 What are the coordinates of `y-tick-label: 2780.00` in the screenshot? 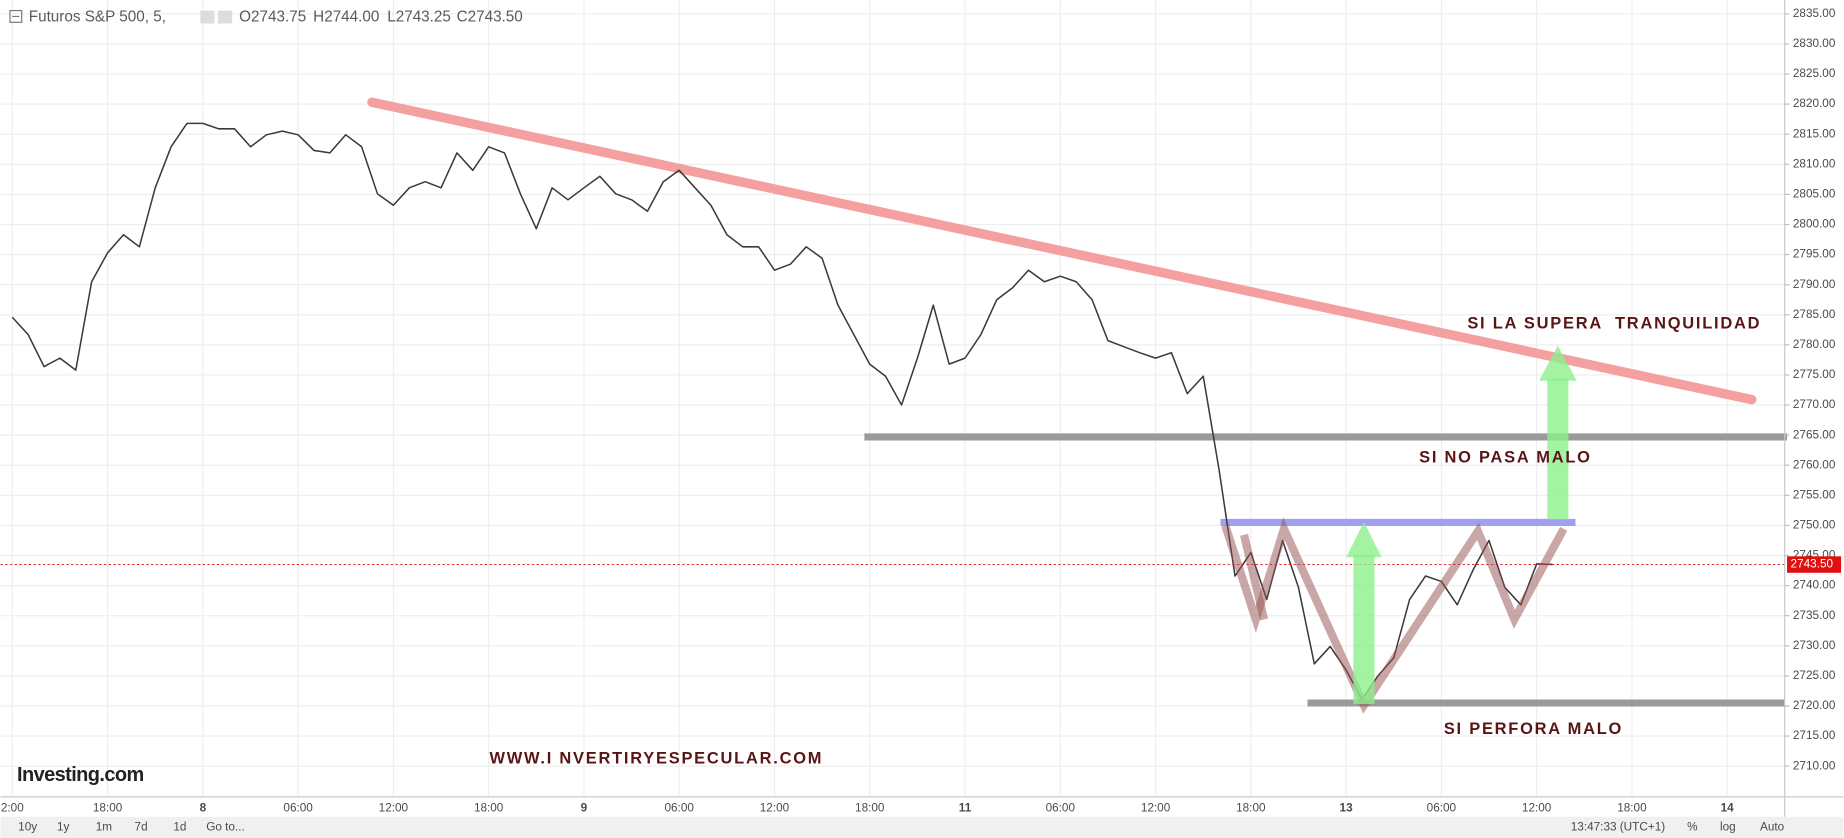 It's located at (1814, 344).